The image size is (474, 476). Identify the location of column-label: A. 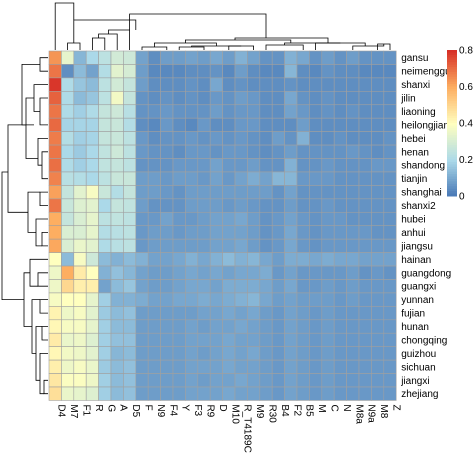
(123, 407).